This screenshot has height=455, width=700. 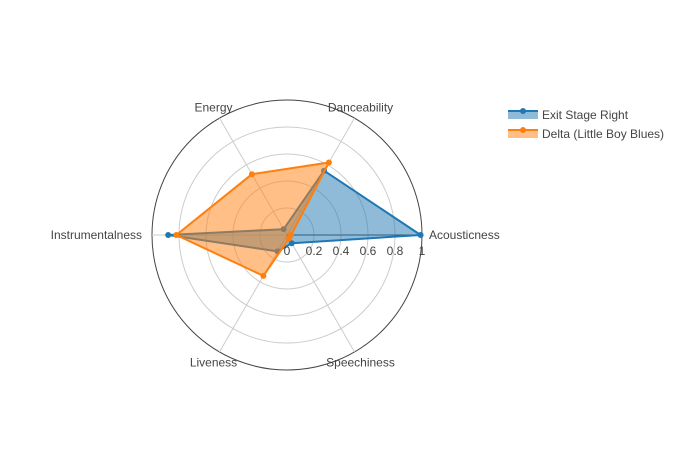 What do you see at coordinates (213, 362) in the screenshot?
I see `axis-label: Liveness` at bounding box center [213, 362].